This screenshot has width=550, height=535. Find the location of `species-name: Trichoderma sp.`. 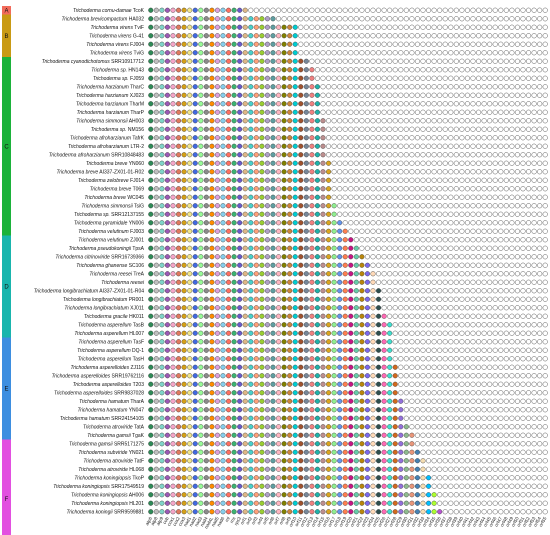

species-name: Trichoderma sp. is located at coordinates (109, 71).